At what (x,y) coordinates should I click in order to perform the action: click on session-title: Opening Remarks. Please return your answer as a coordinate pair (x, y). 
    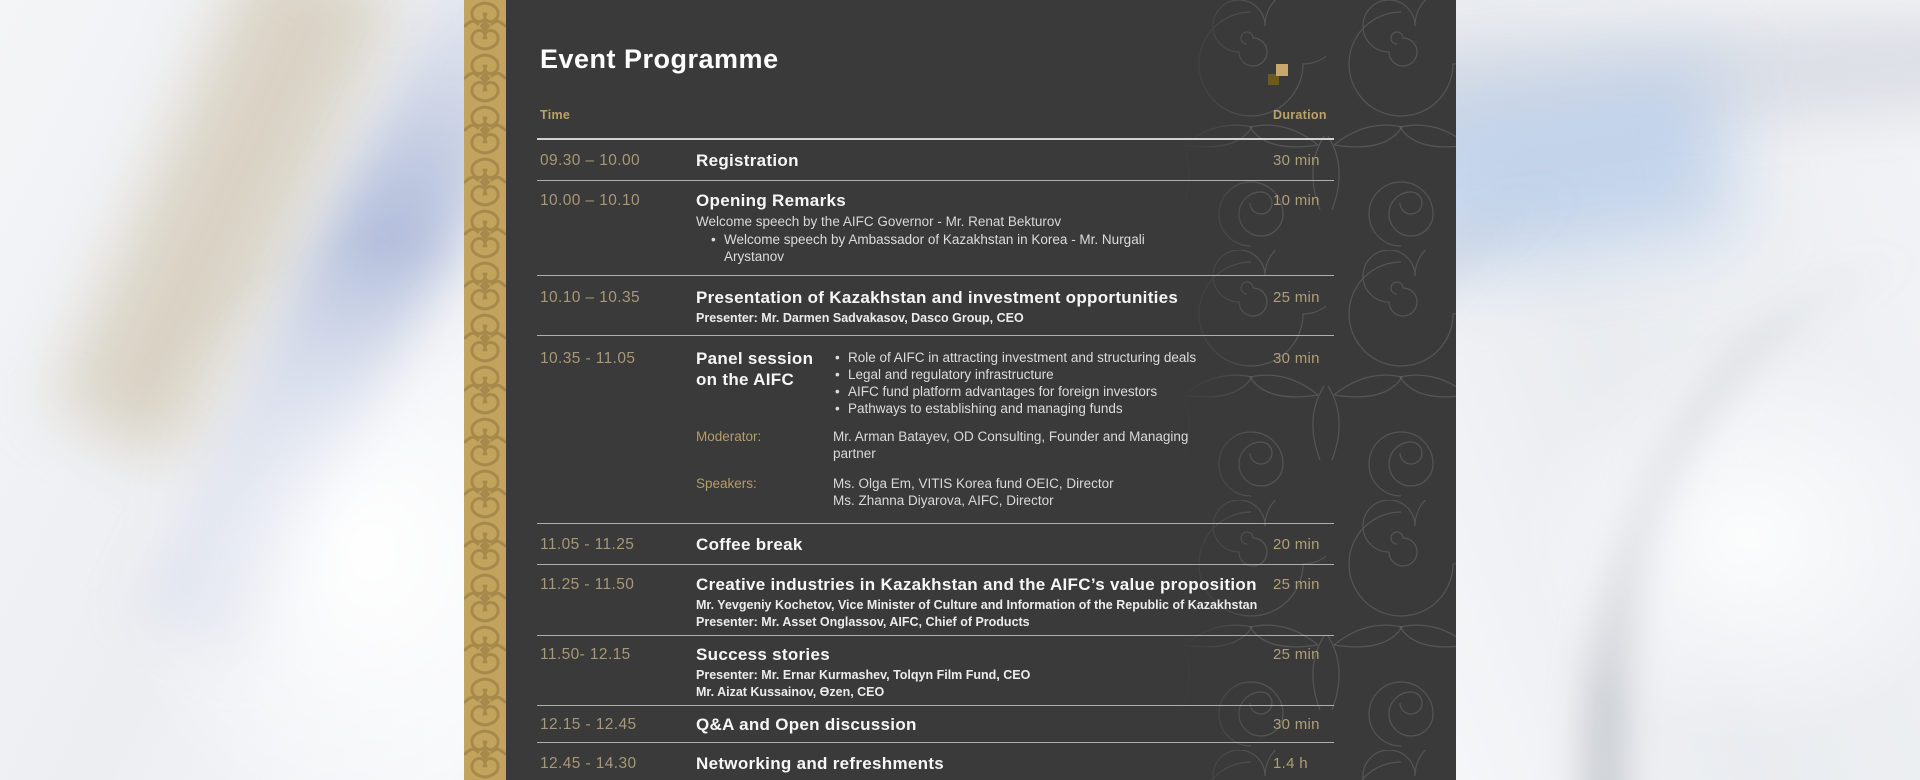
    Looking at the image, I should click on (771, 200).